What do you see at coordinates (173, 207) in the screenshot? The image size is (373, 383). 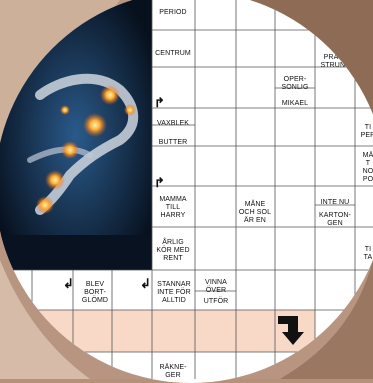 I see `clue-mamma-till-harry: MAMMA TILL HARRY` at bounding box center [173, 207].